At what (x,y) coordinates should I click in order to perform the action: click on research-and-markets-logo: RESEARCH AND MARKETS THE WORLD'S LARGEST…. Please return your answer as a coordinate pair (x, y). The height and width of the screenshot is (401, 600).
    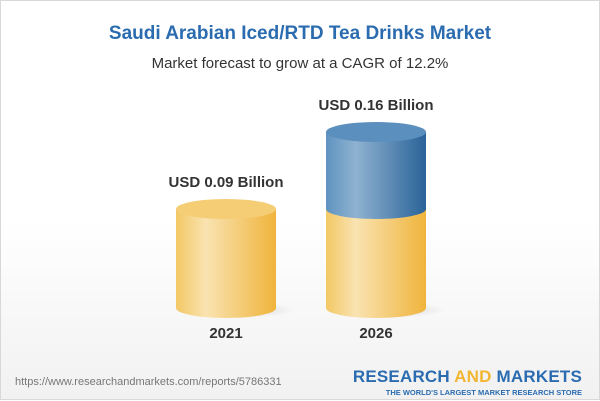
    Looking at the image, I should click on (467, 382).